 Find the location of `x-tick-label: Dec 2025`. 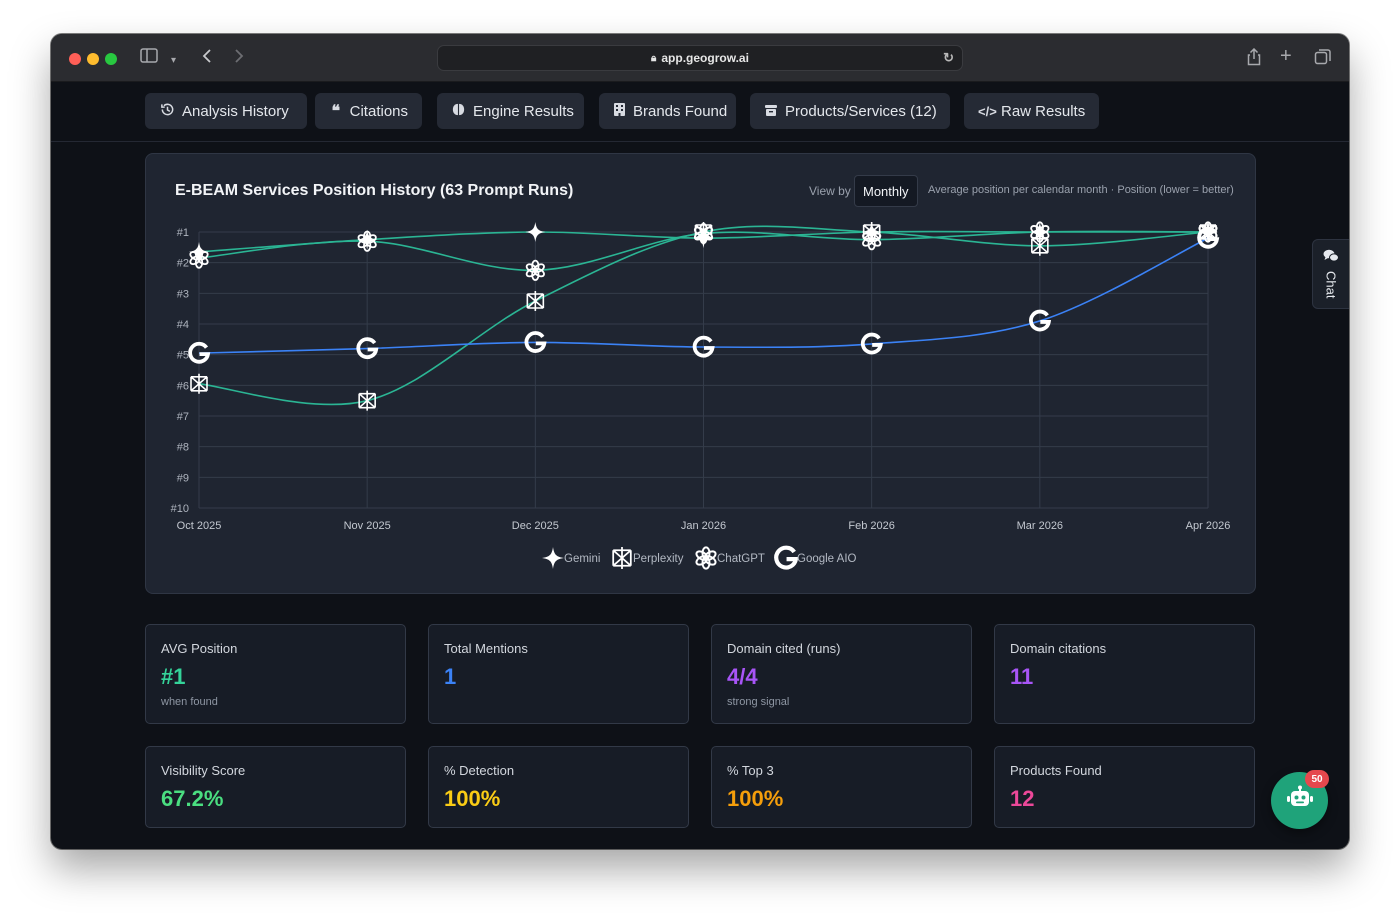

x-tick-label: Dec 2025 is located at coordinates (535, 526).